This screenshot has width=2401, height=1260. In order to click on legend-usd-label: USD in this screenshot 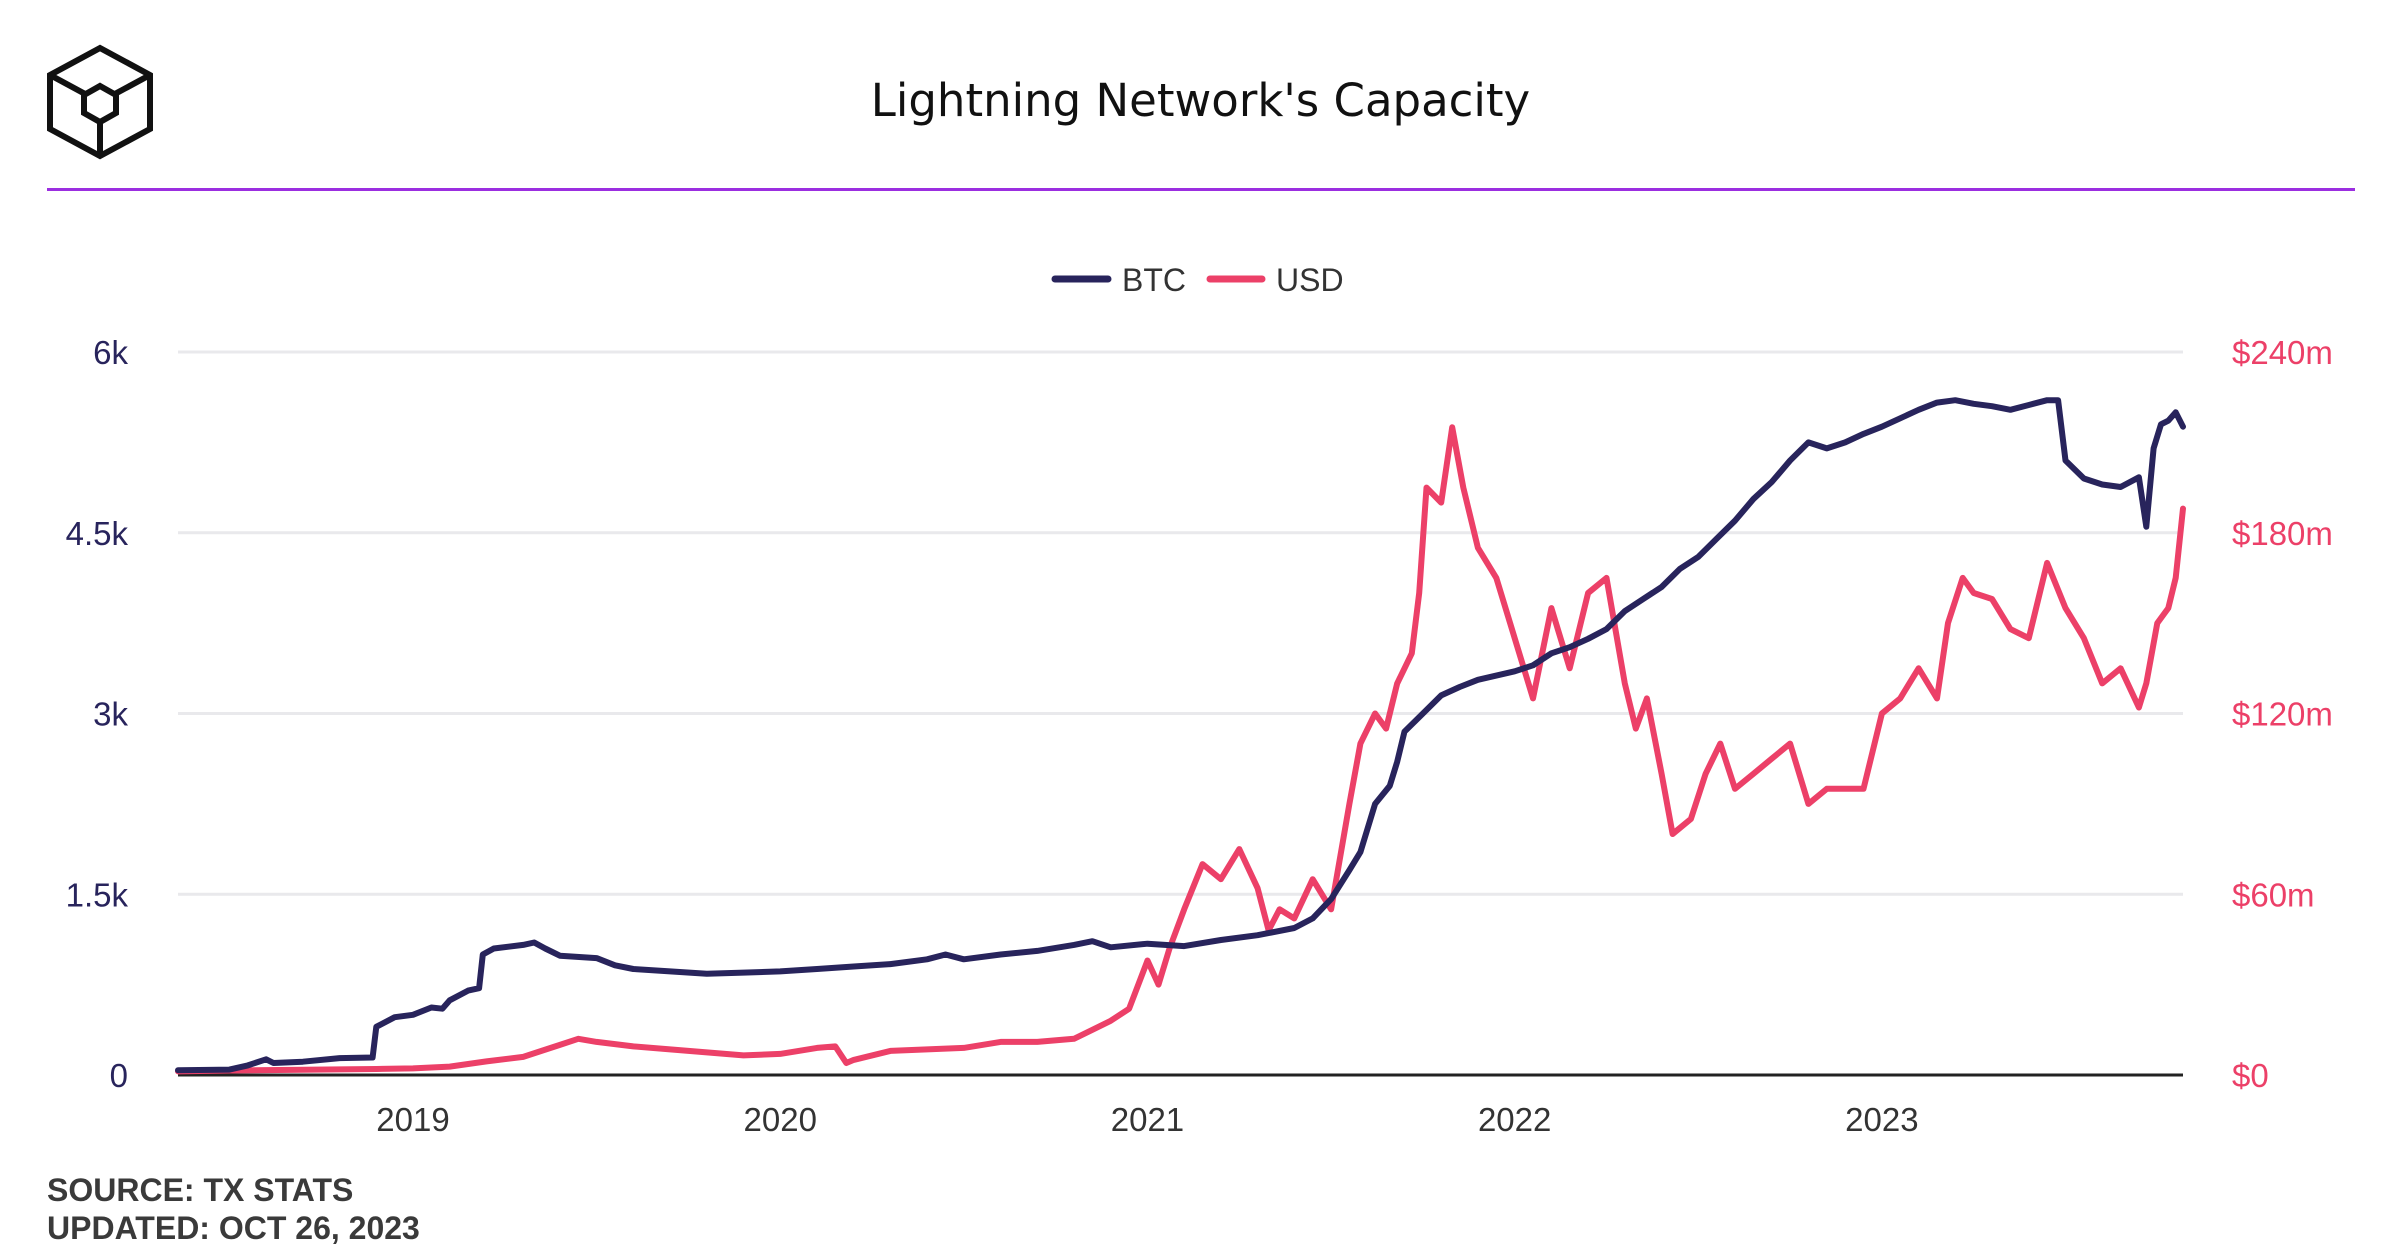, I will do `click(1310, 280)`.